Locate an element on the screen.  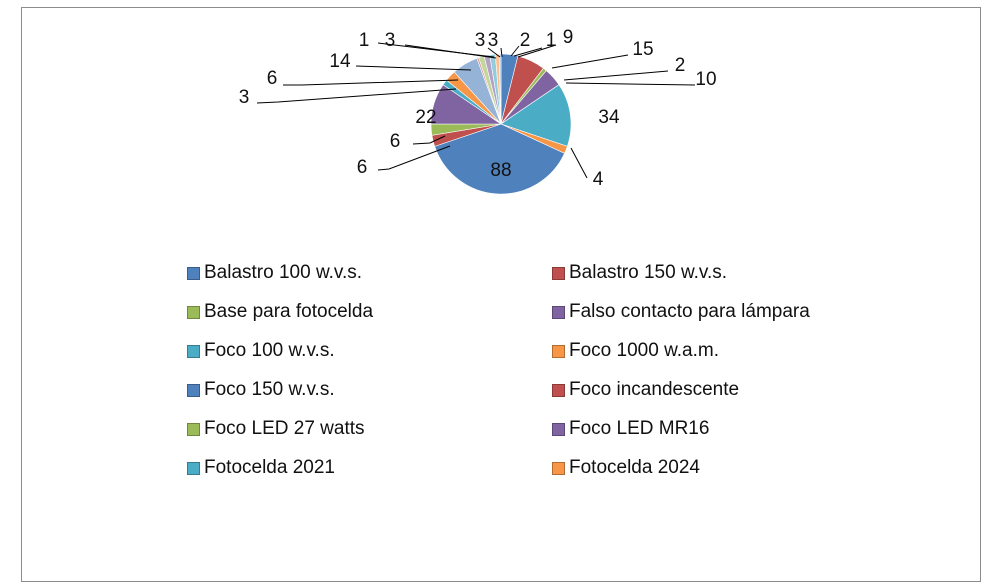
legend-label: Fotocelda 2021 is located at coordinates (269, 467).